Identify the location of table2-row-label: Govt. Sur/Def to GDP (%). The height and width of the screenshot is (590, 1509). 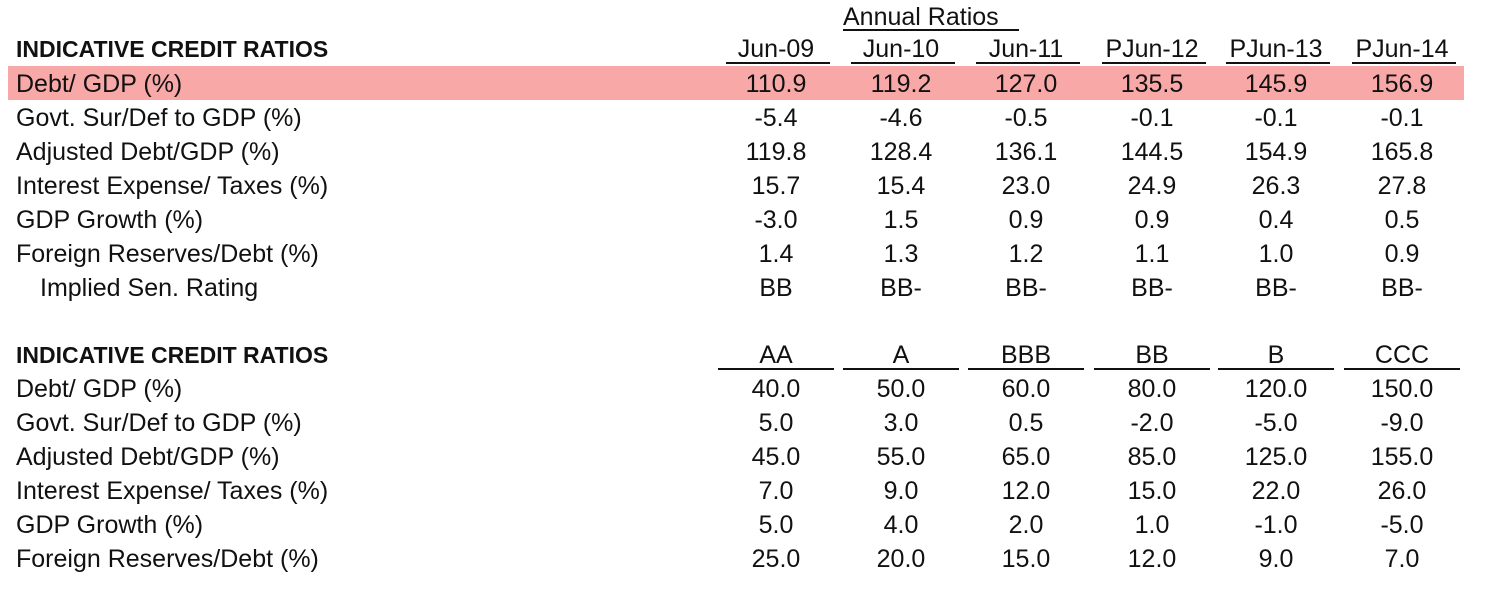
(159, 423).